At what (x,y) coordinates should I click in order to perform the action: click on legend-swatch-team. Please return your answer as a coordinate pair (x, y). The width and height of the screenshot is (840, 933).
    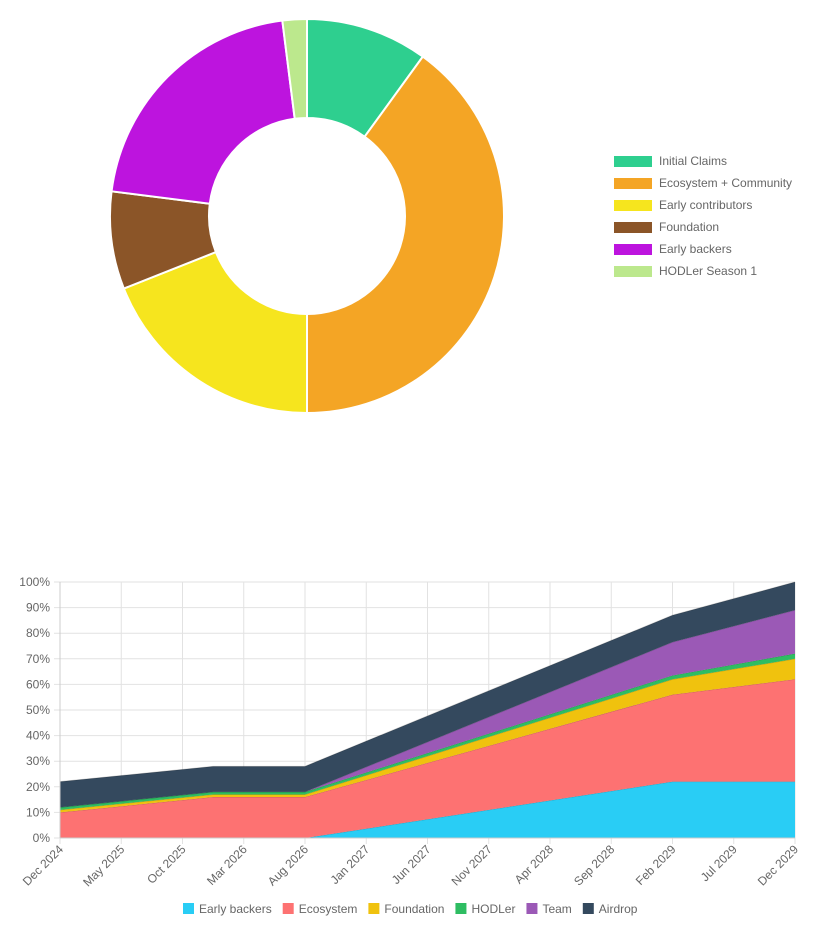
    Looking at the image, I should click on (532, 908).